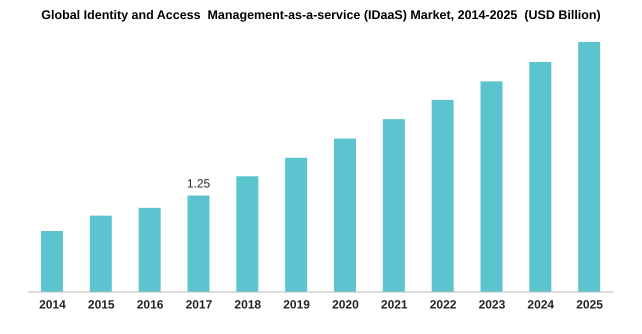 The height and width of the screenshot is (334, 642). What do you see at coordinates (52, 305) in the screenshot?
I see `x-tick-label: 2014` at bounding box center [52, 305].